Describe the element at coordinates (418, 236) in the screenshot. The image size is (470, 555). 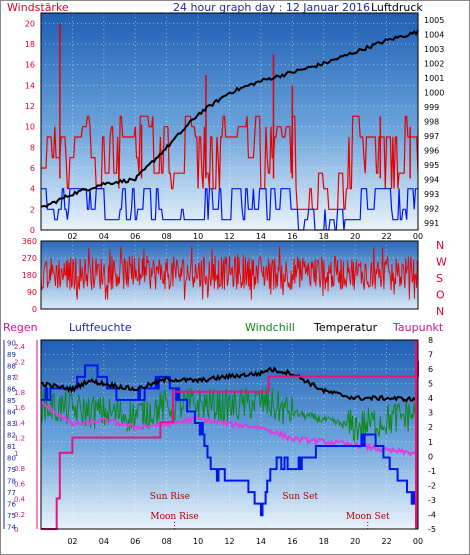
I see `panel1-x-tick: 00` at that location.